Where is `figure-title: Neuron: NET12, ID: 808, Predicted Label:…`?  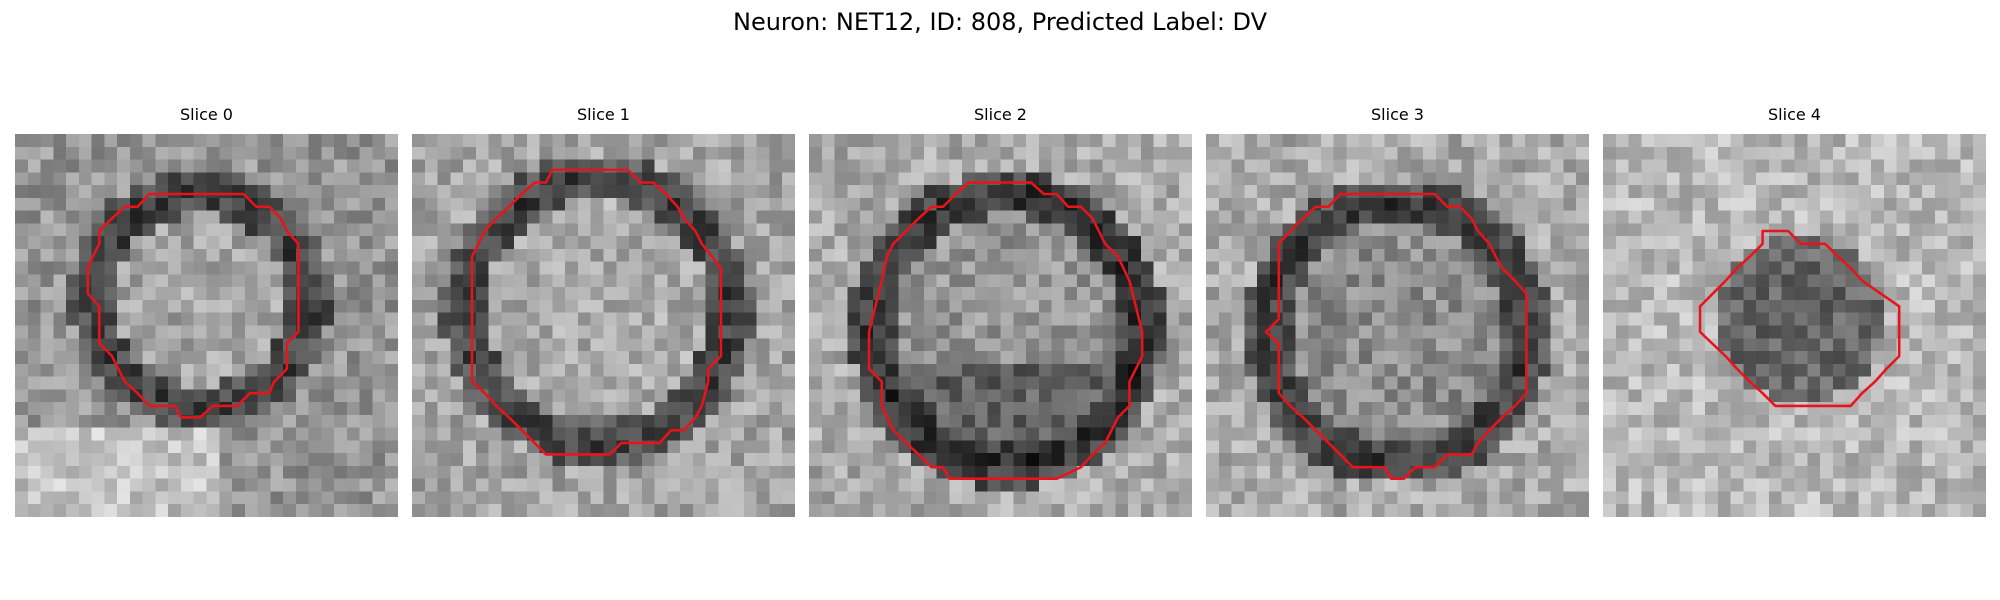 figure-title: Neuron: NET12, ID: 808, Predicted Label:… is located at coordinates (1000, 22).